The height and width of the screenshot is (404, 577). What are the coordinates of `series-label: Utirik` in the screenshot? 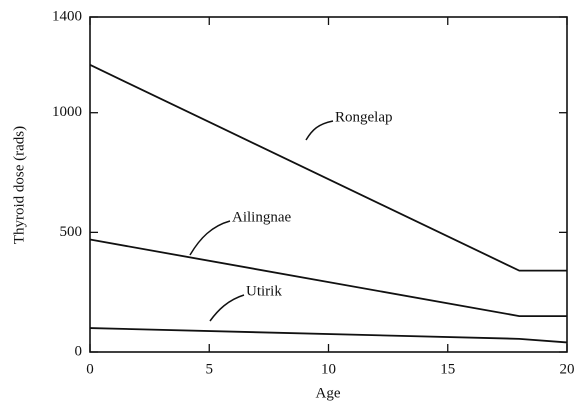 It's located at (264, 291).